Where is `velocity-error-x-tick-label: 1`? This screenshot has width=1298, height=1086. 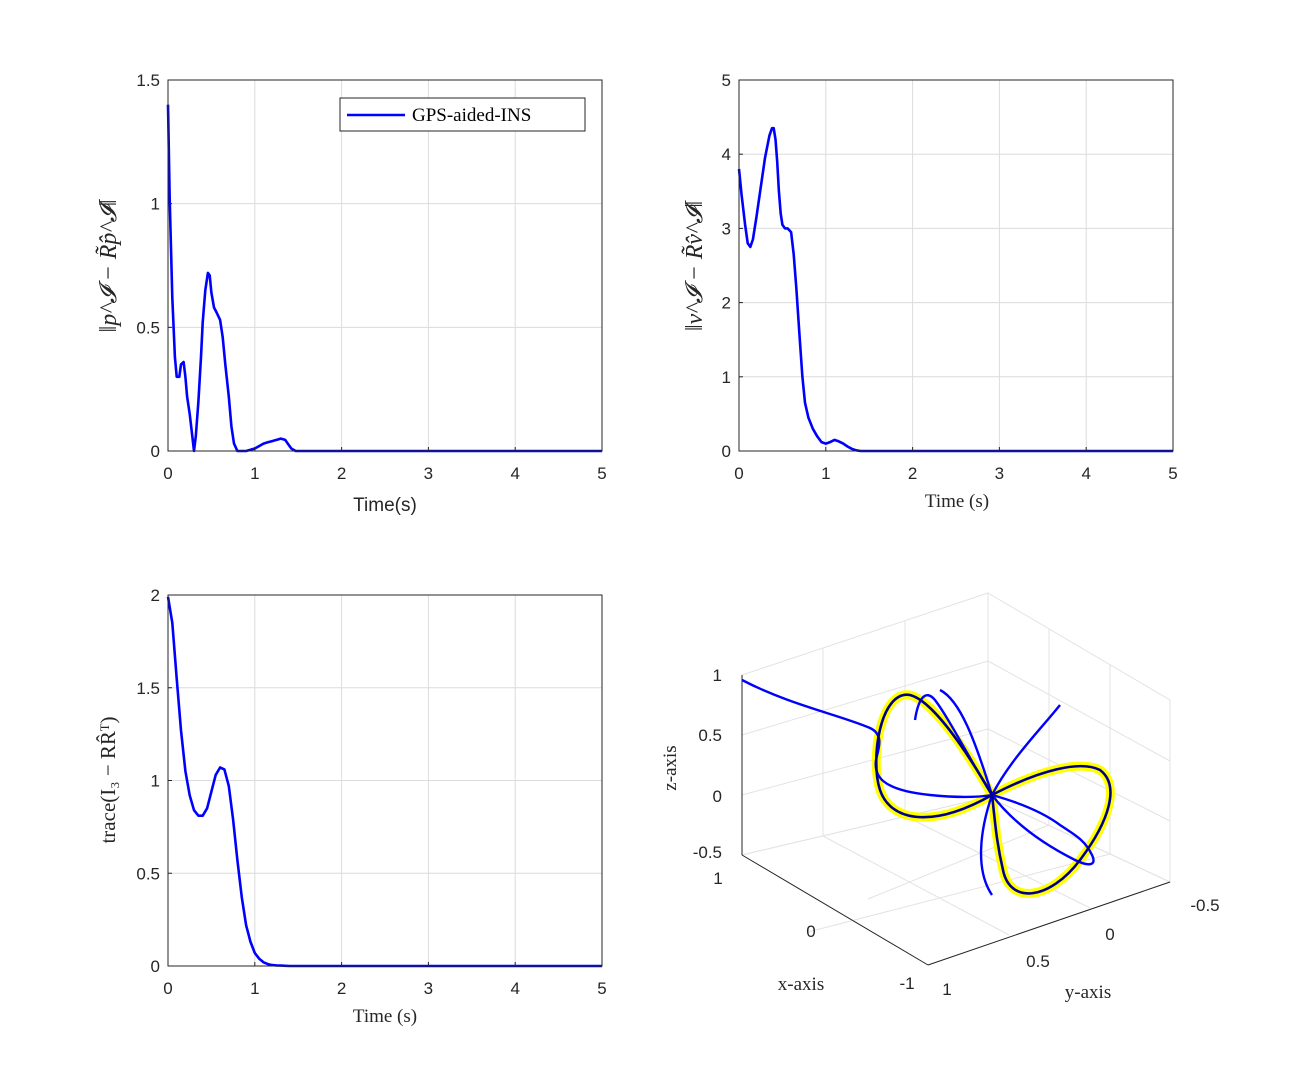
velocity-error-x-tick-label: 1 is located at coordinates (825, 473).